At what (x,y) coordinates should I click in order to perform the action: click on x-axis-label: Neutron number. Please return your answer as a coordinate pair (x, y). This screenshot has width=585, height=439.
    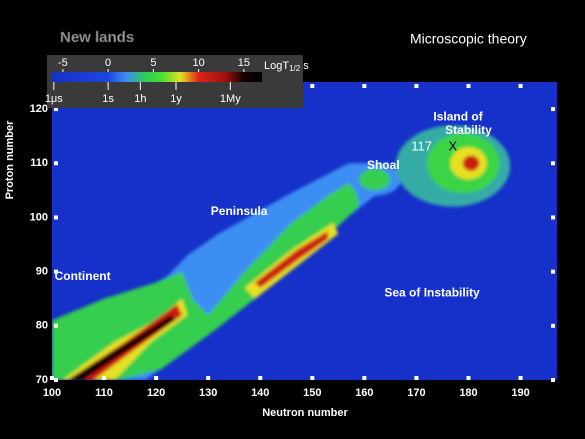
    Looking at the image, I should click on (305, 413).